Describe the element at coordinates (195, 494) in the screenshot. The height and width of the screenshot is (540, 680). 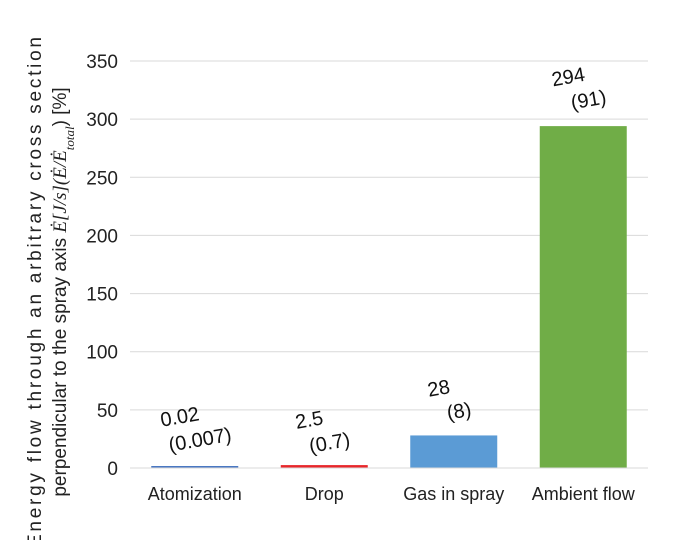
I see `x-tick-label: Atomization` at that location.